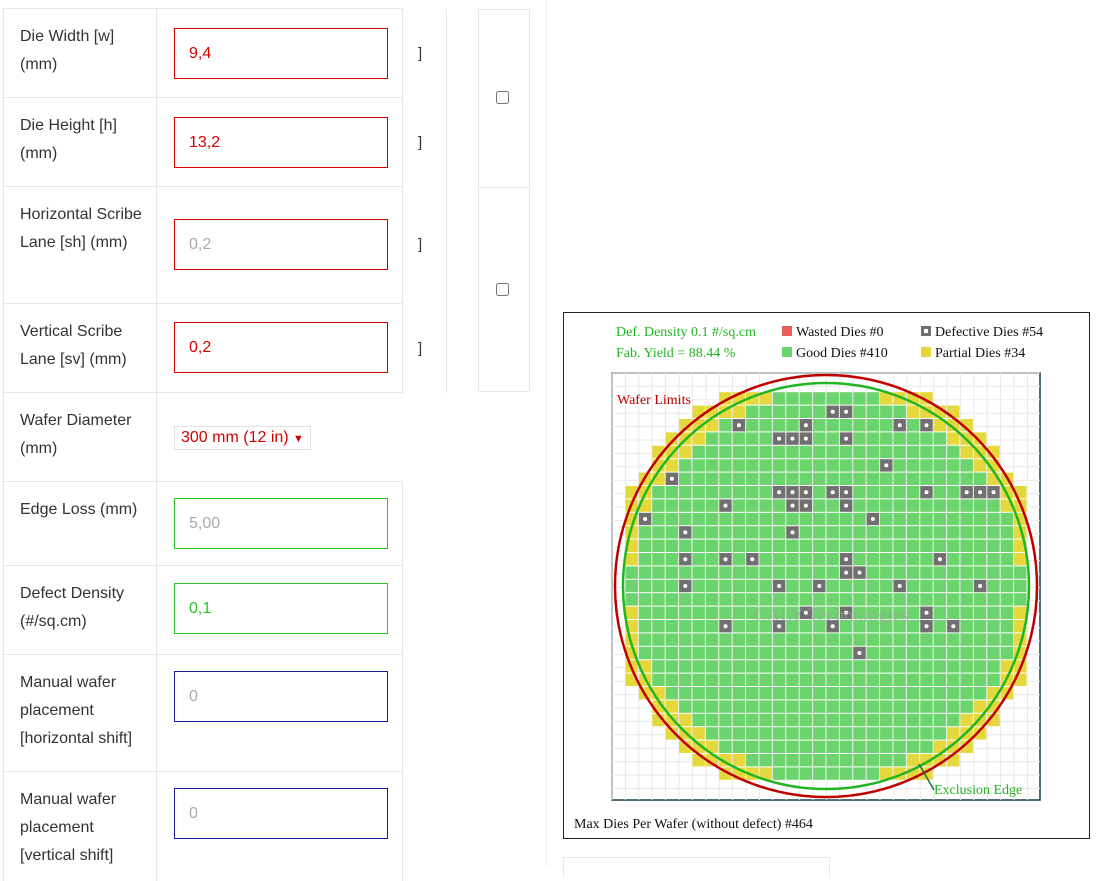 Image resolution: width=1102 pixels, height=881 pixels. Describe the element at coordinates (502, 289) in the screenshot. I see `link-scribe-lane-checkbox` at that location.